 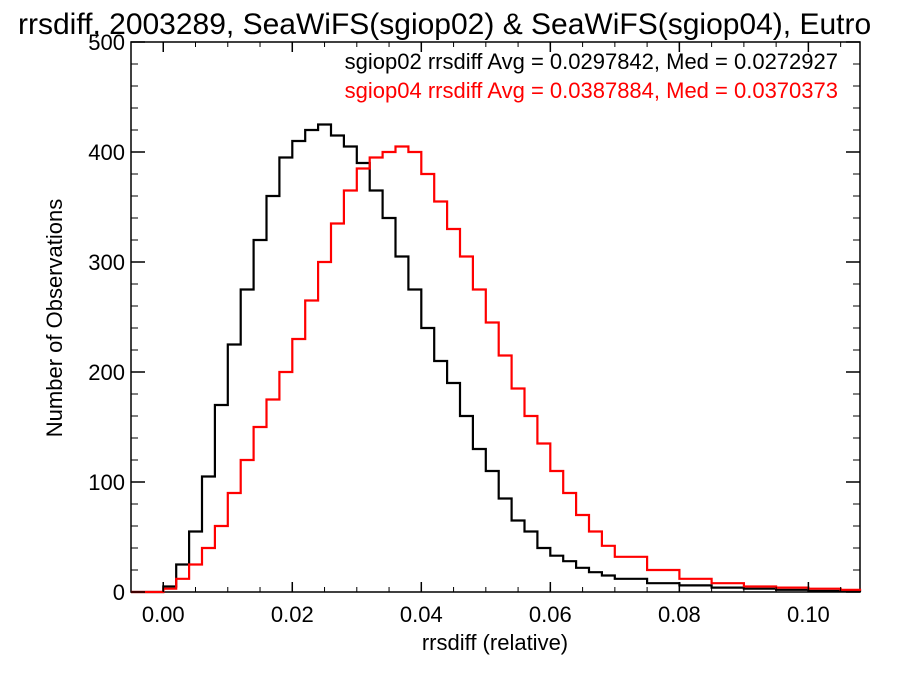 What do you see at coordinates (679, 614) in the screenshot?
I see `x-tick-label: 0.08` at bounding box center [679, 614].